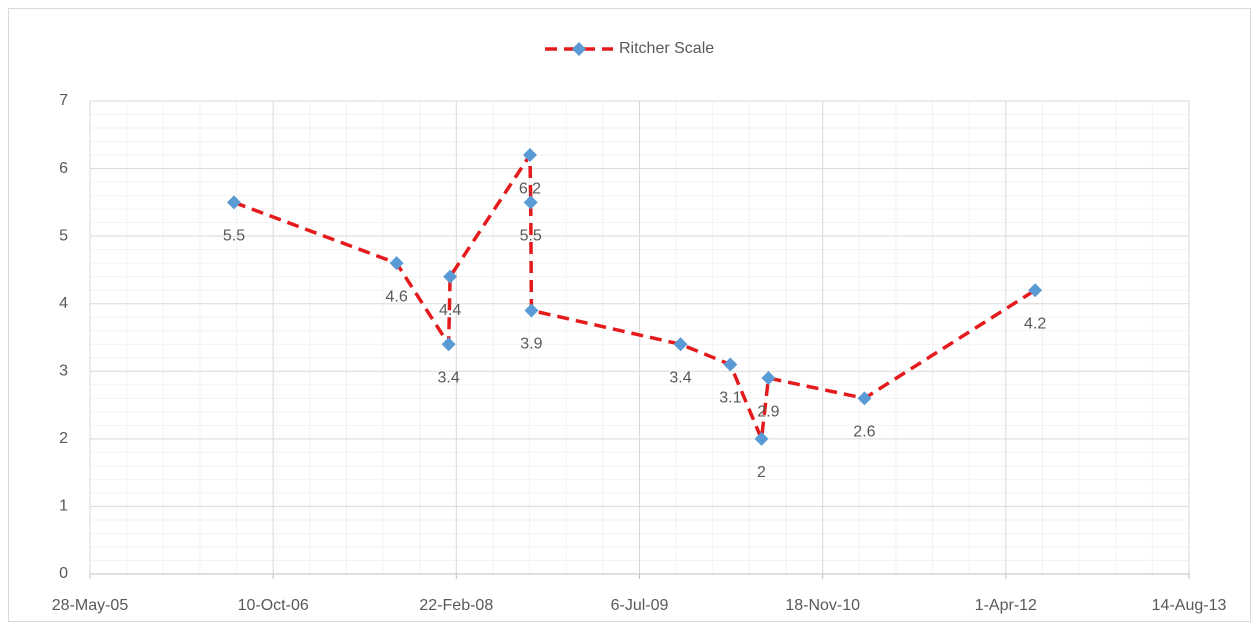 The width and height of the screenshot is (1259, 630). What do you see at coordinates (822, 605) in the screenshot?
I see `x-tick-label: 18-Nov-10` at bounding box center [822, 605].